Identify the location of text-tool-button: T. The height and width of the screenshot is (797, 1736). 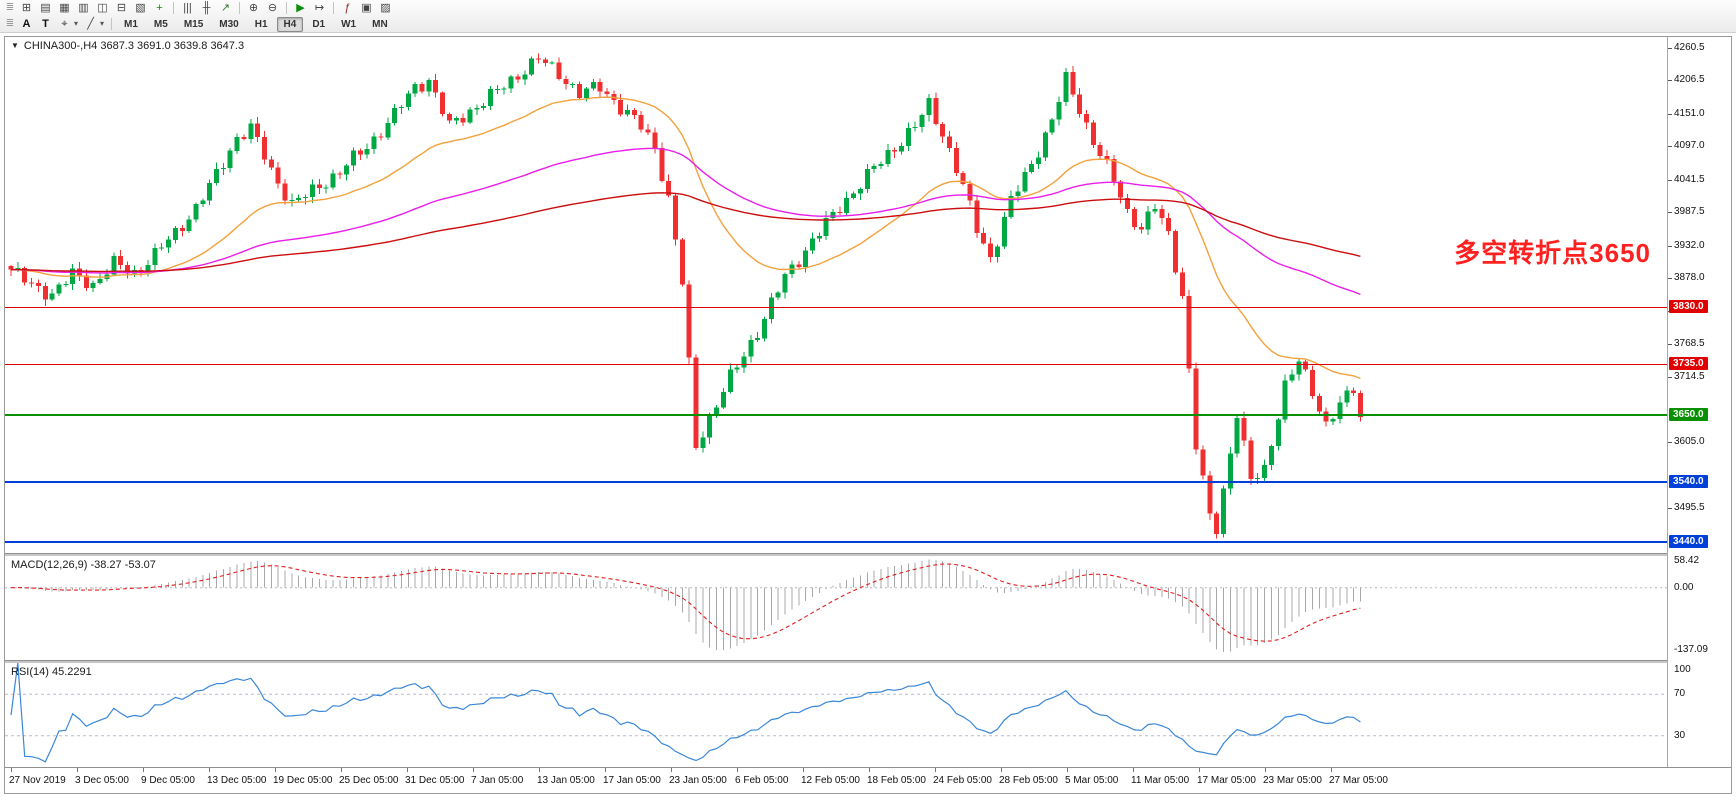
(45, 24).